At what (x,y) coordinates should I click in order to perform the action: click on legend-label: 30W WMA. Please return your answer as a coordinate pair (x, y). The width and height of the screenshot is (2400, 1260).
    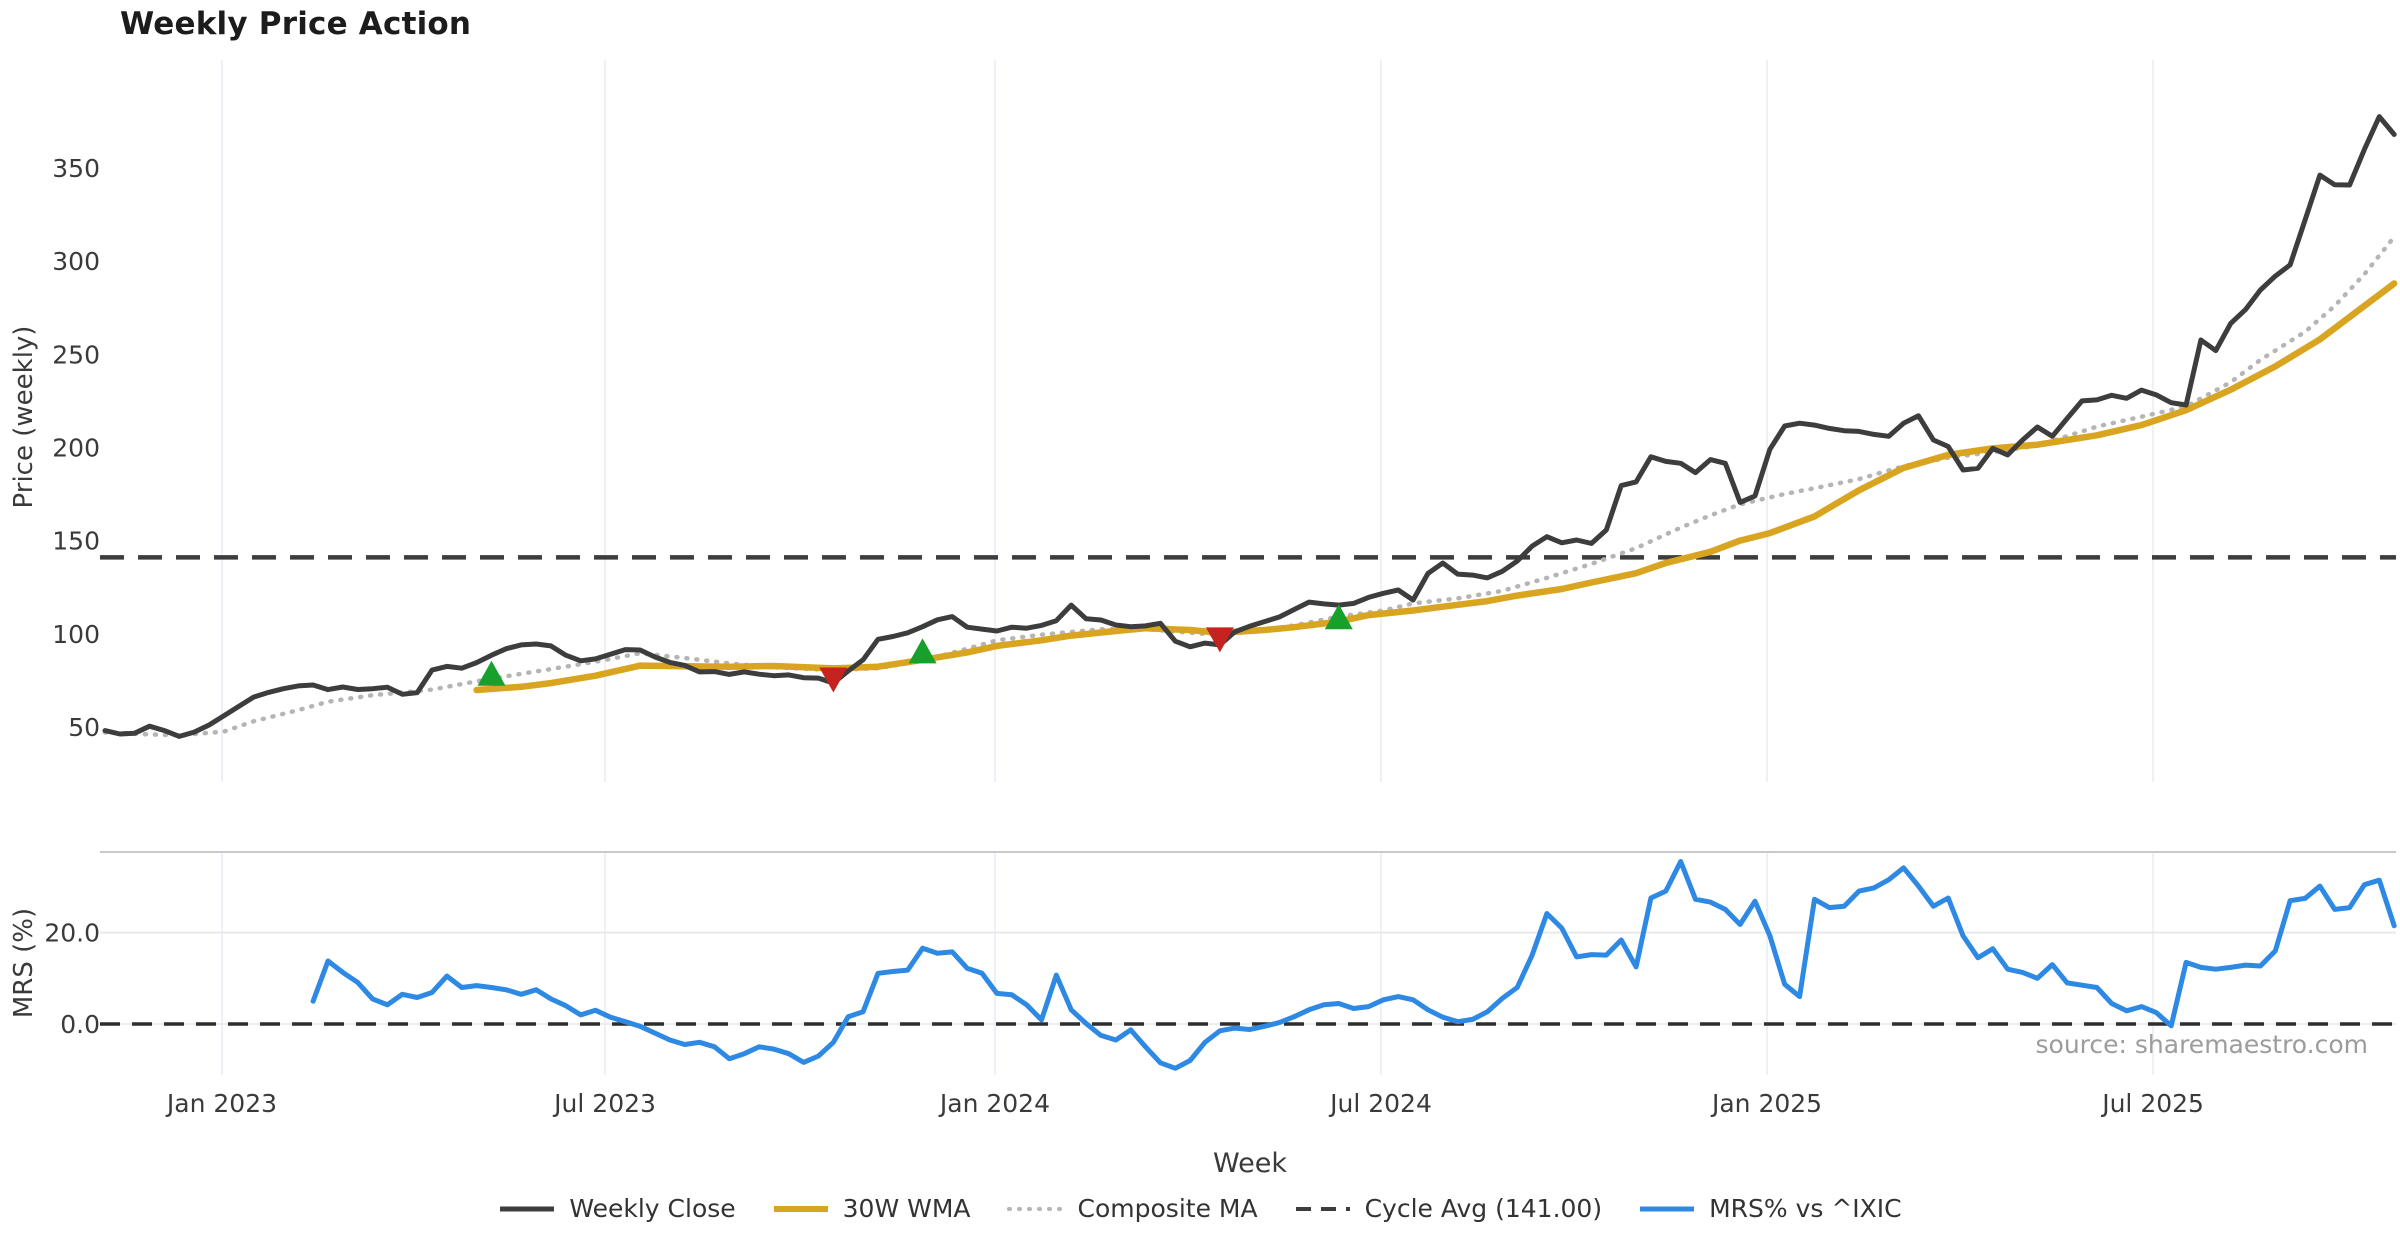
    Looking at the image, I should click on (906, 1208).